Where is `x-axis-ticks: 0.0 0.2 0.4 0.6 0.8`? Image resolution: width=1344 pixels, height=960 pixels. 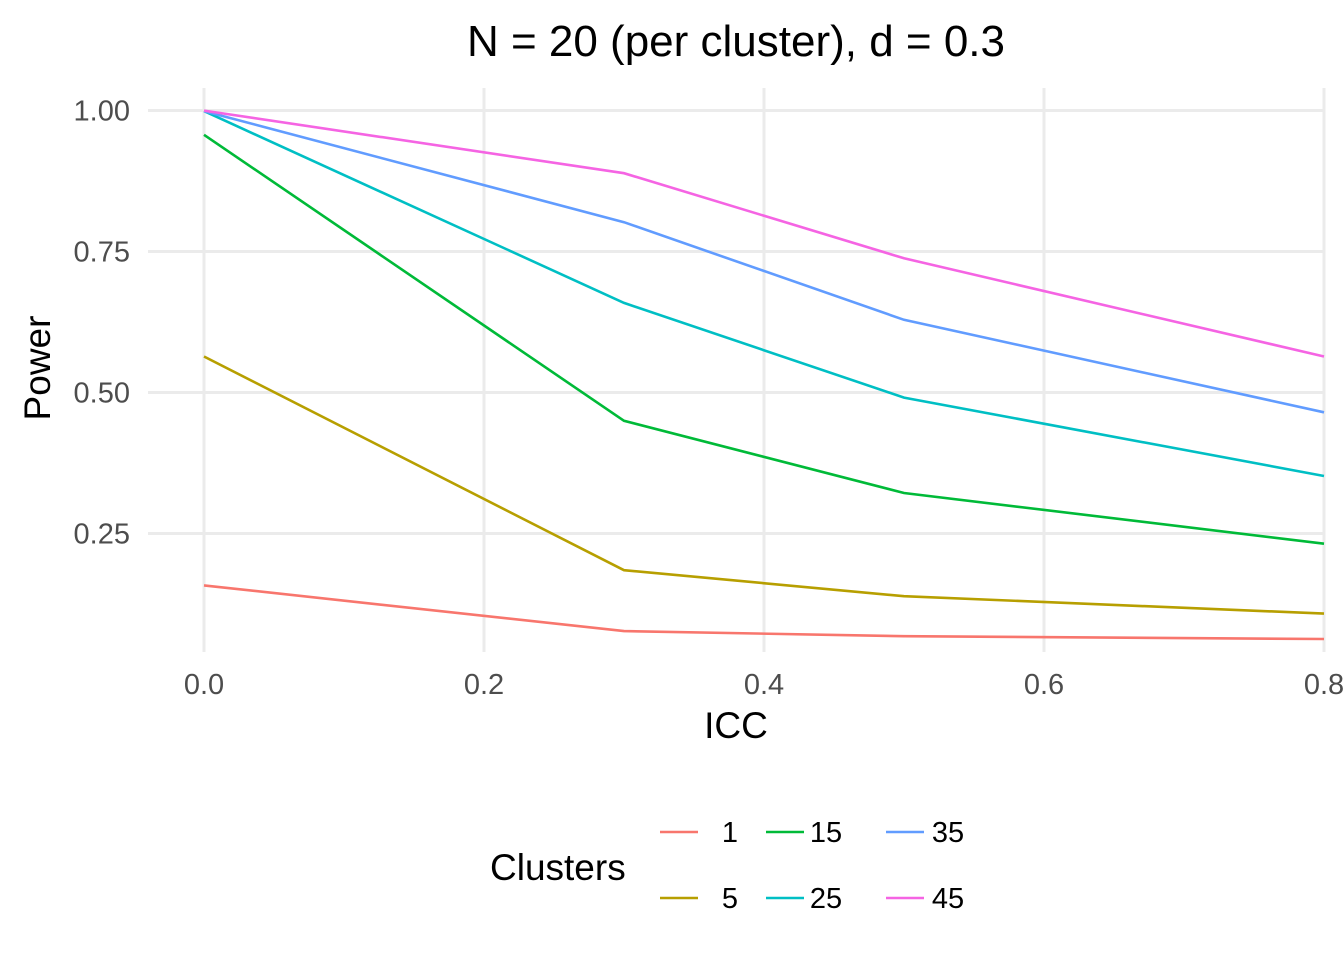 x-axis-ticks: 0.0 0.2 0.4 0.6 0.8 is located at coordinates (764, 685).